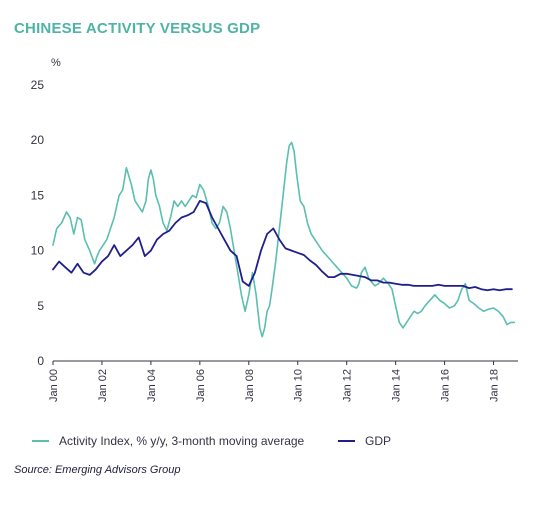 This screenshot has height=507, width=546. Describe the element at coordinates (103, 385) in the screenshot. I see `x-tick-label: Jan 02` at that location.